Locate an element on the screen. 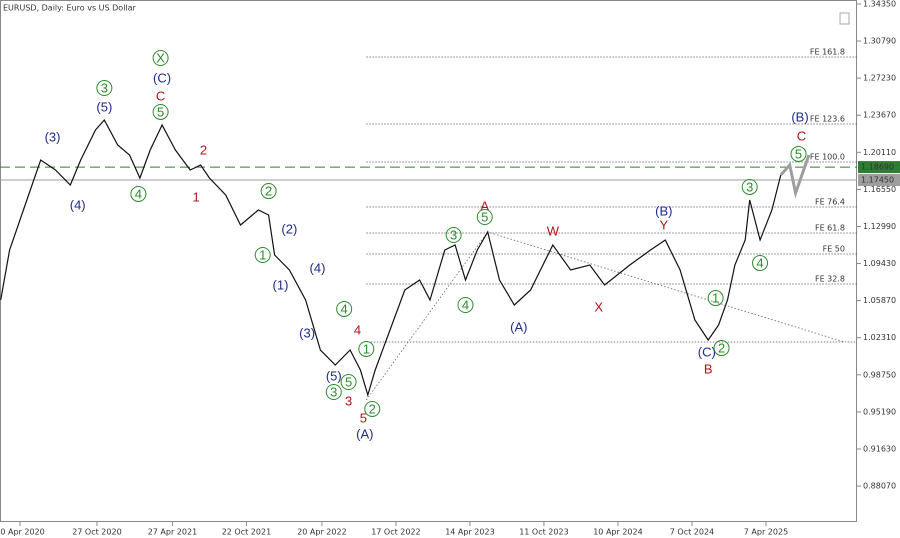 This screenshot has height=538, width=900. x-tick-label: 14 Apr 2023 is located at coordinates (469, 532).